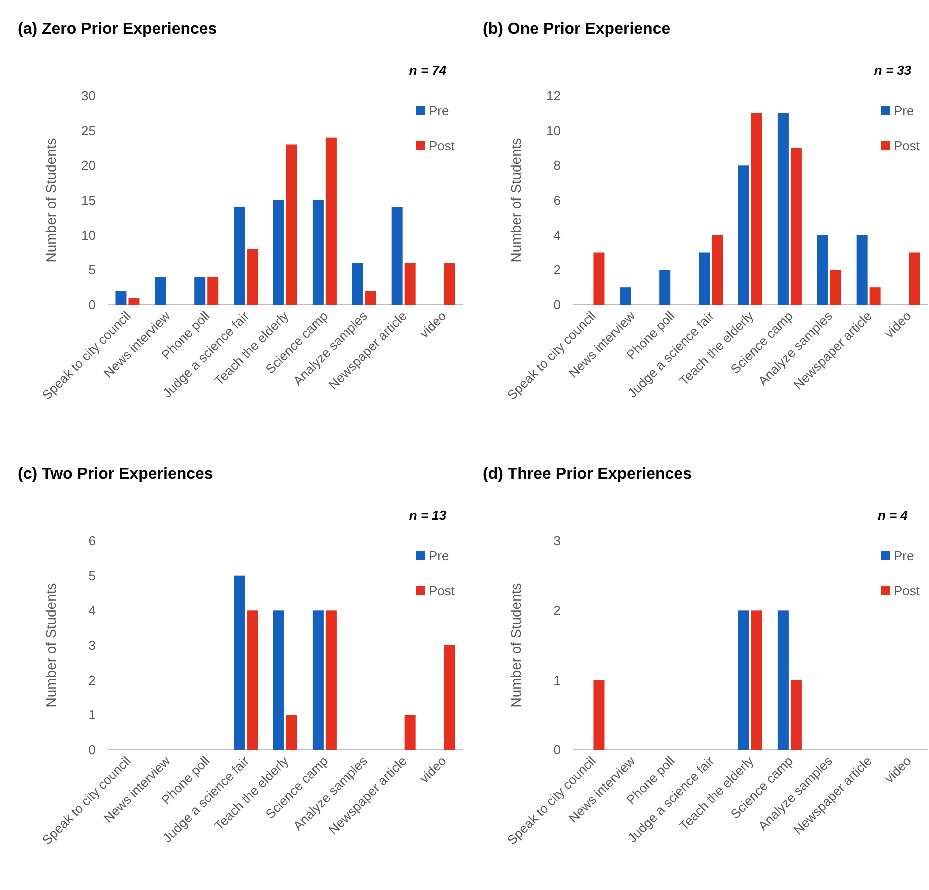  Describe the element at coordinates (428, 70) in the screenshot. I see `text: n = 74` at that location.